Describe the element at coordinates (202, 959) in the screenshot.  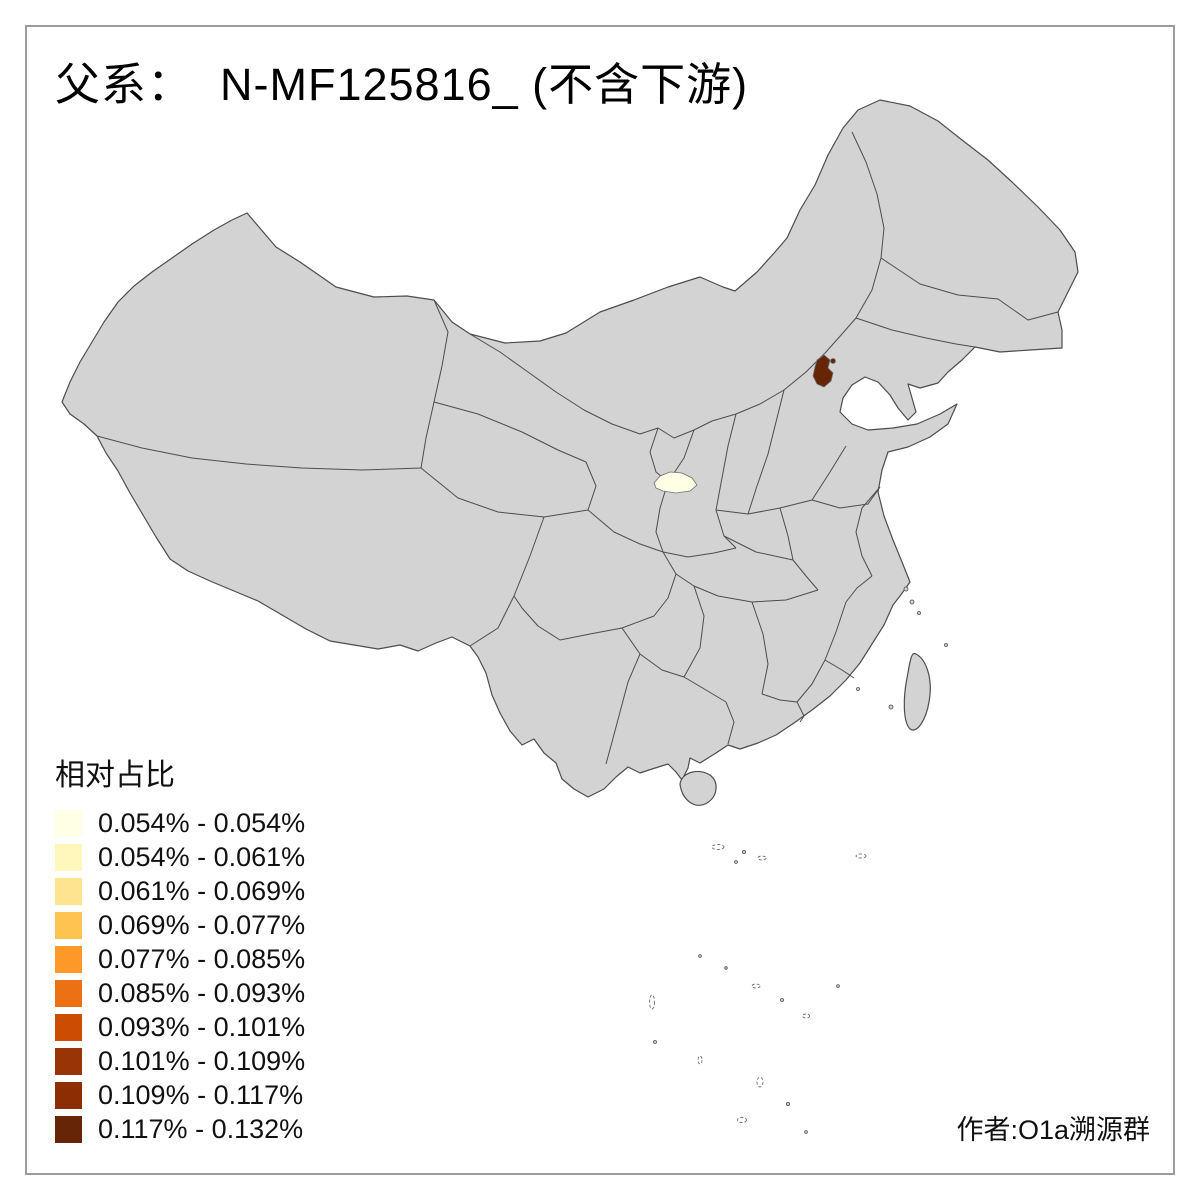
I see `legend-label: 0.077% - 0.085%` at that location.